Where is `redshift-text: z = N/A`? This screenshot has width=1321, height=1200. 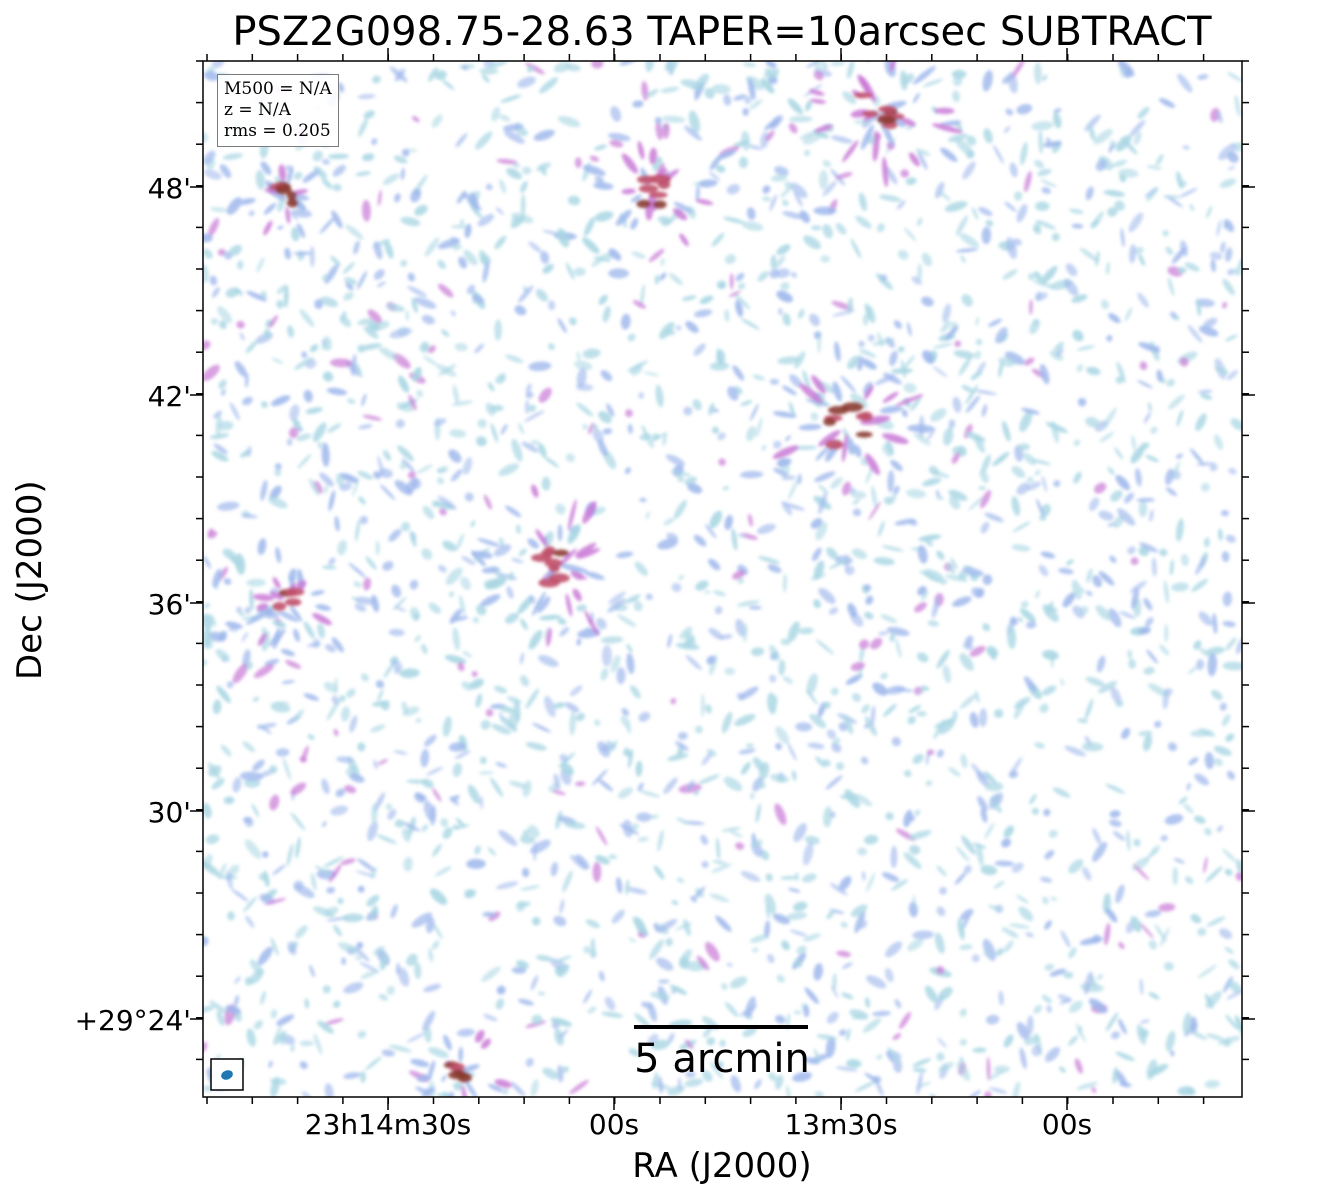
redshift-text: z = N/A is located at coordinates (257, 110).